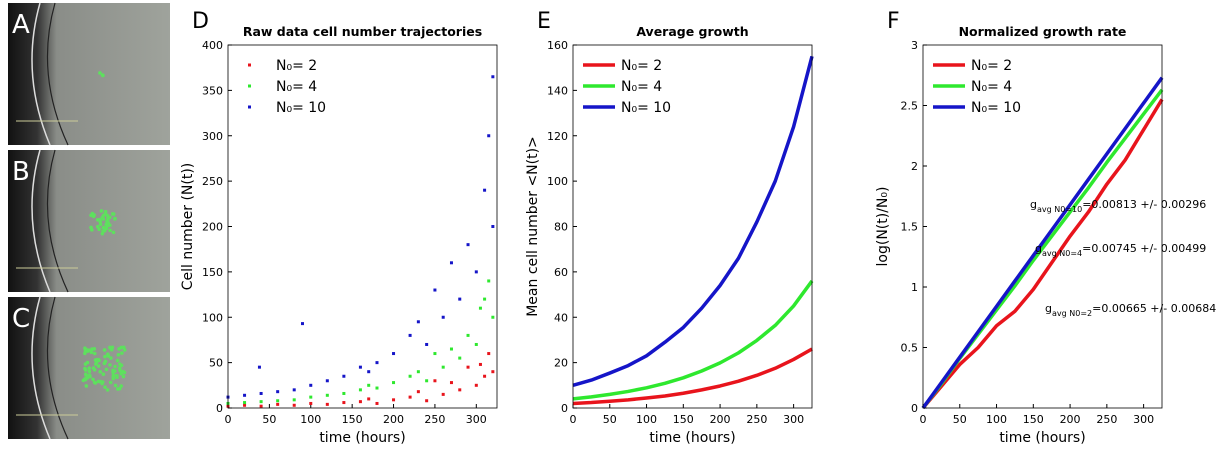 The height and width of the screenshot is (450, 1225). Describe the element at coordinates (1106, 419) in the screenshot. I see `x-tick-label: 250` at that location.